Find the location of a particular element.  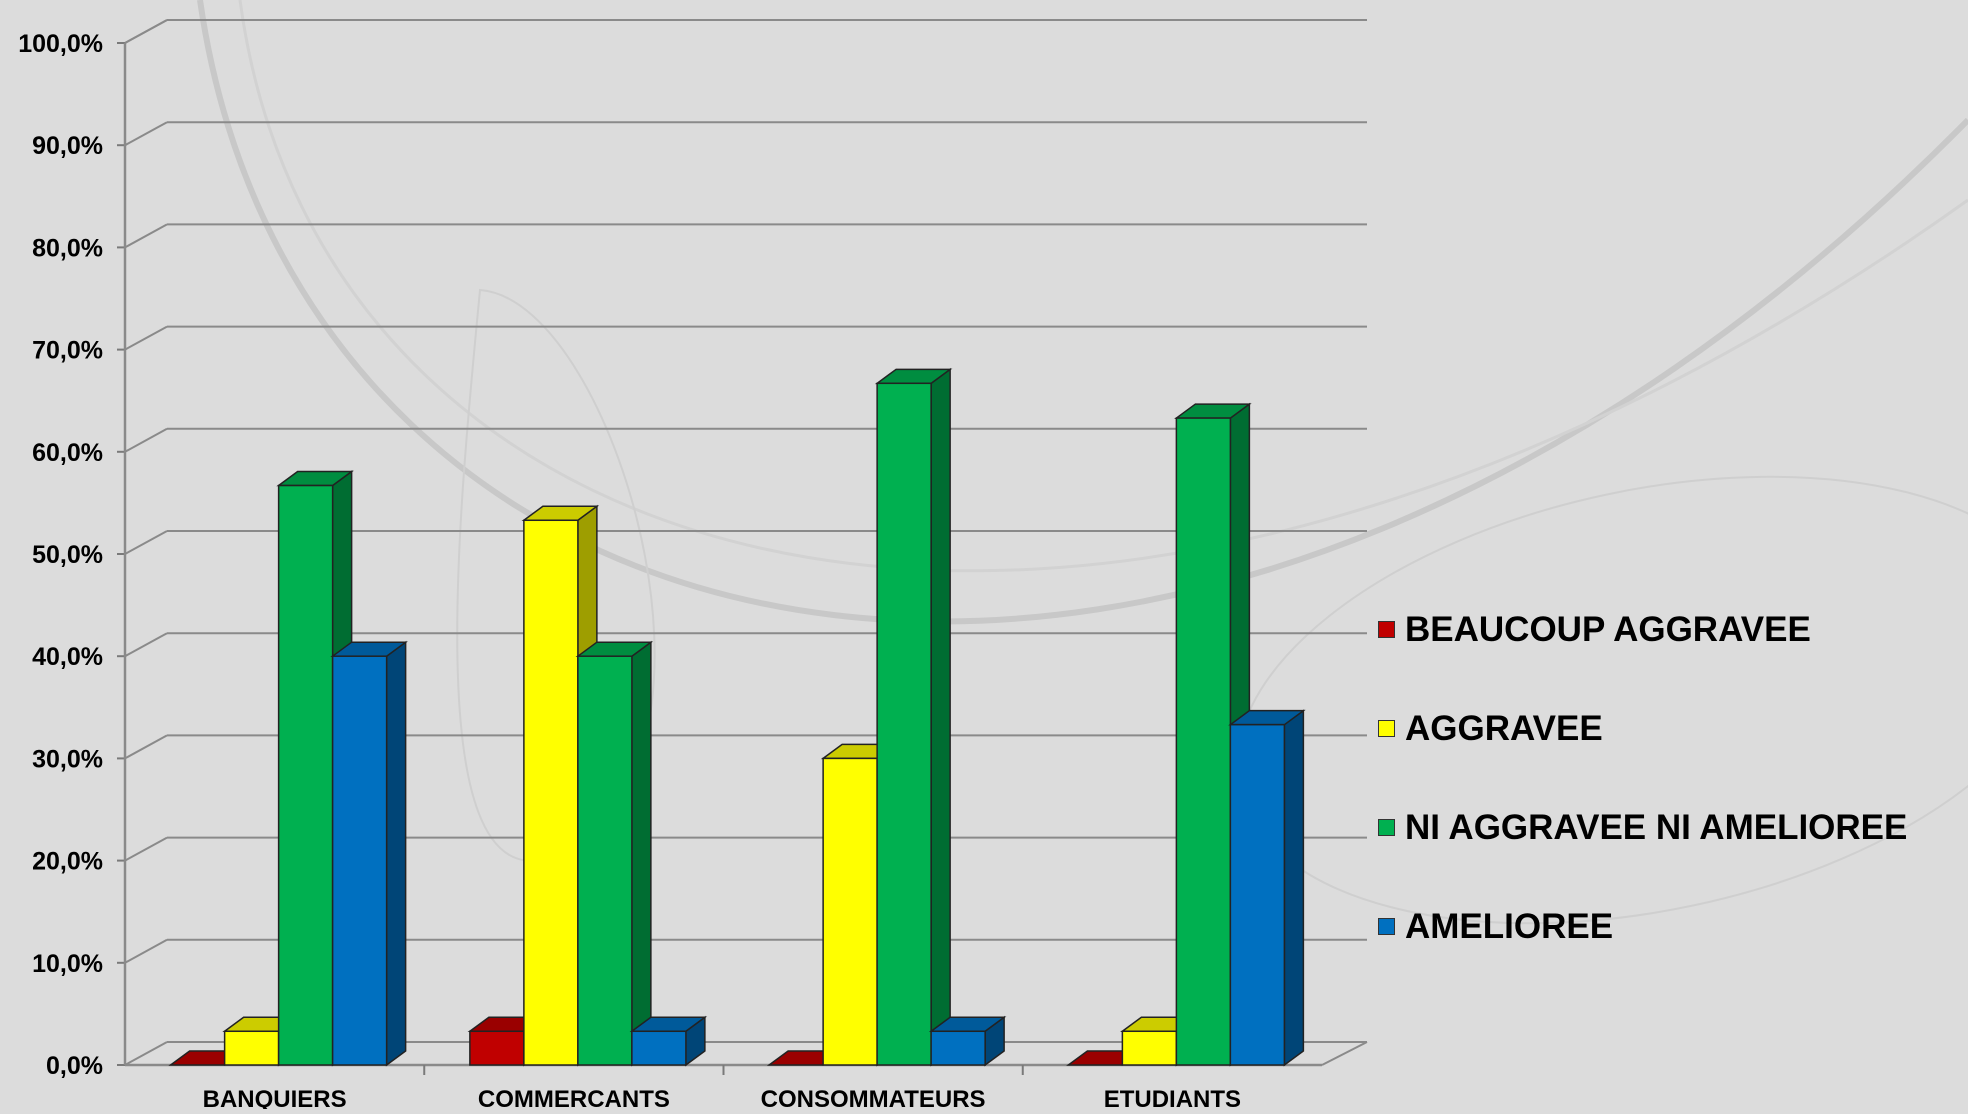

legend-item-ni-aggravee-ni-amelioree: NI AGGRAVEE NI AMELIOREE is located at coordinates (1642, 827).